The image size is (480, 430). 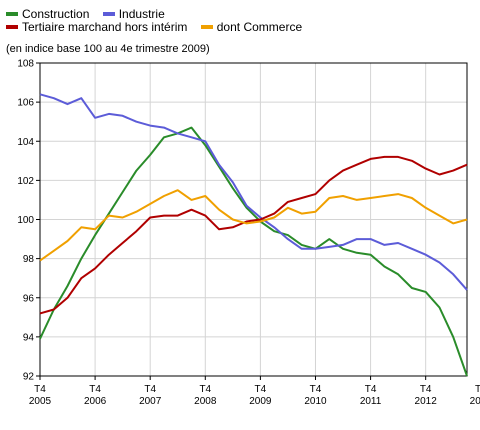 I want to click on legend-swatch-construction, so click(x=12, y=13).